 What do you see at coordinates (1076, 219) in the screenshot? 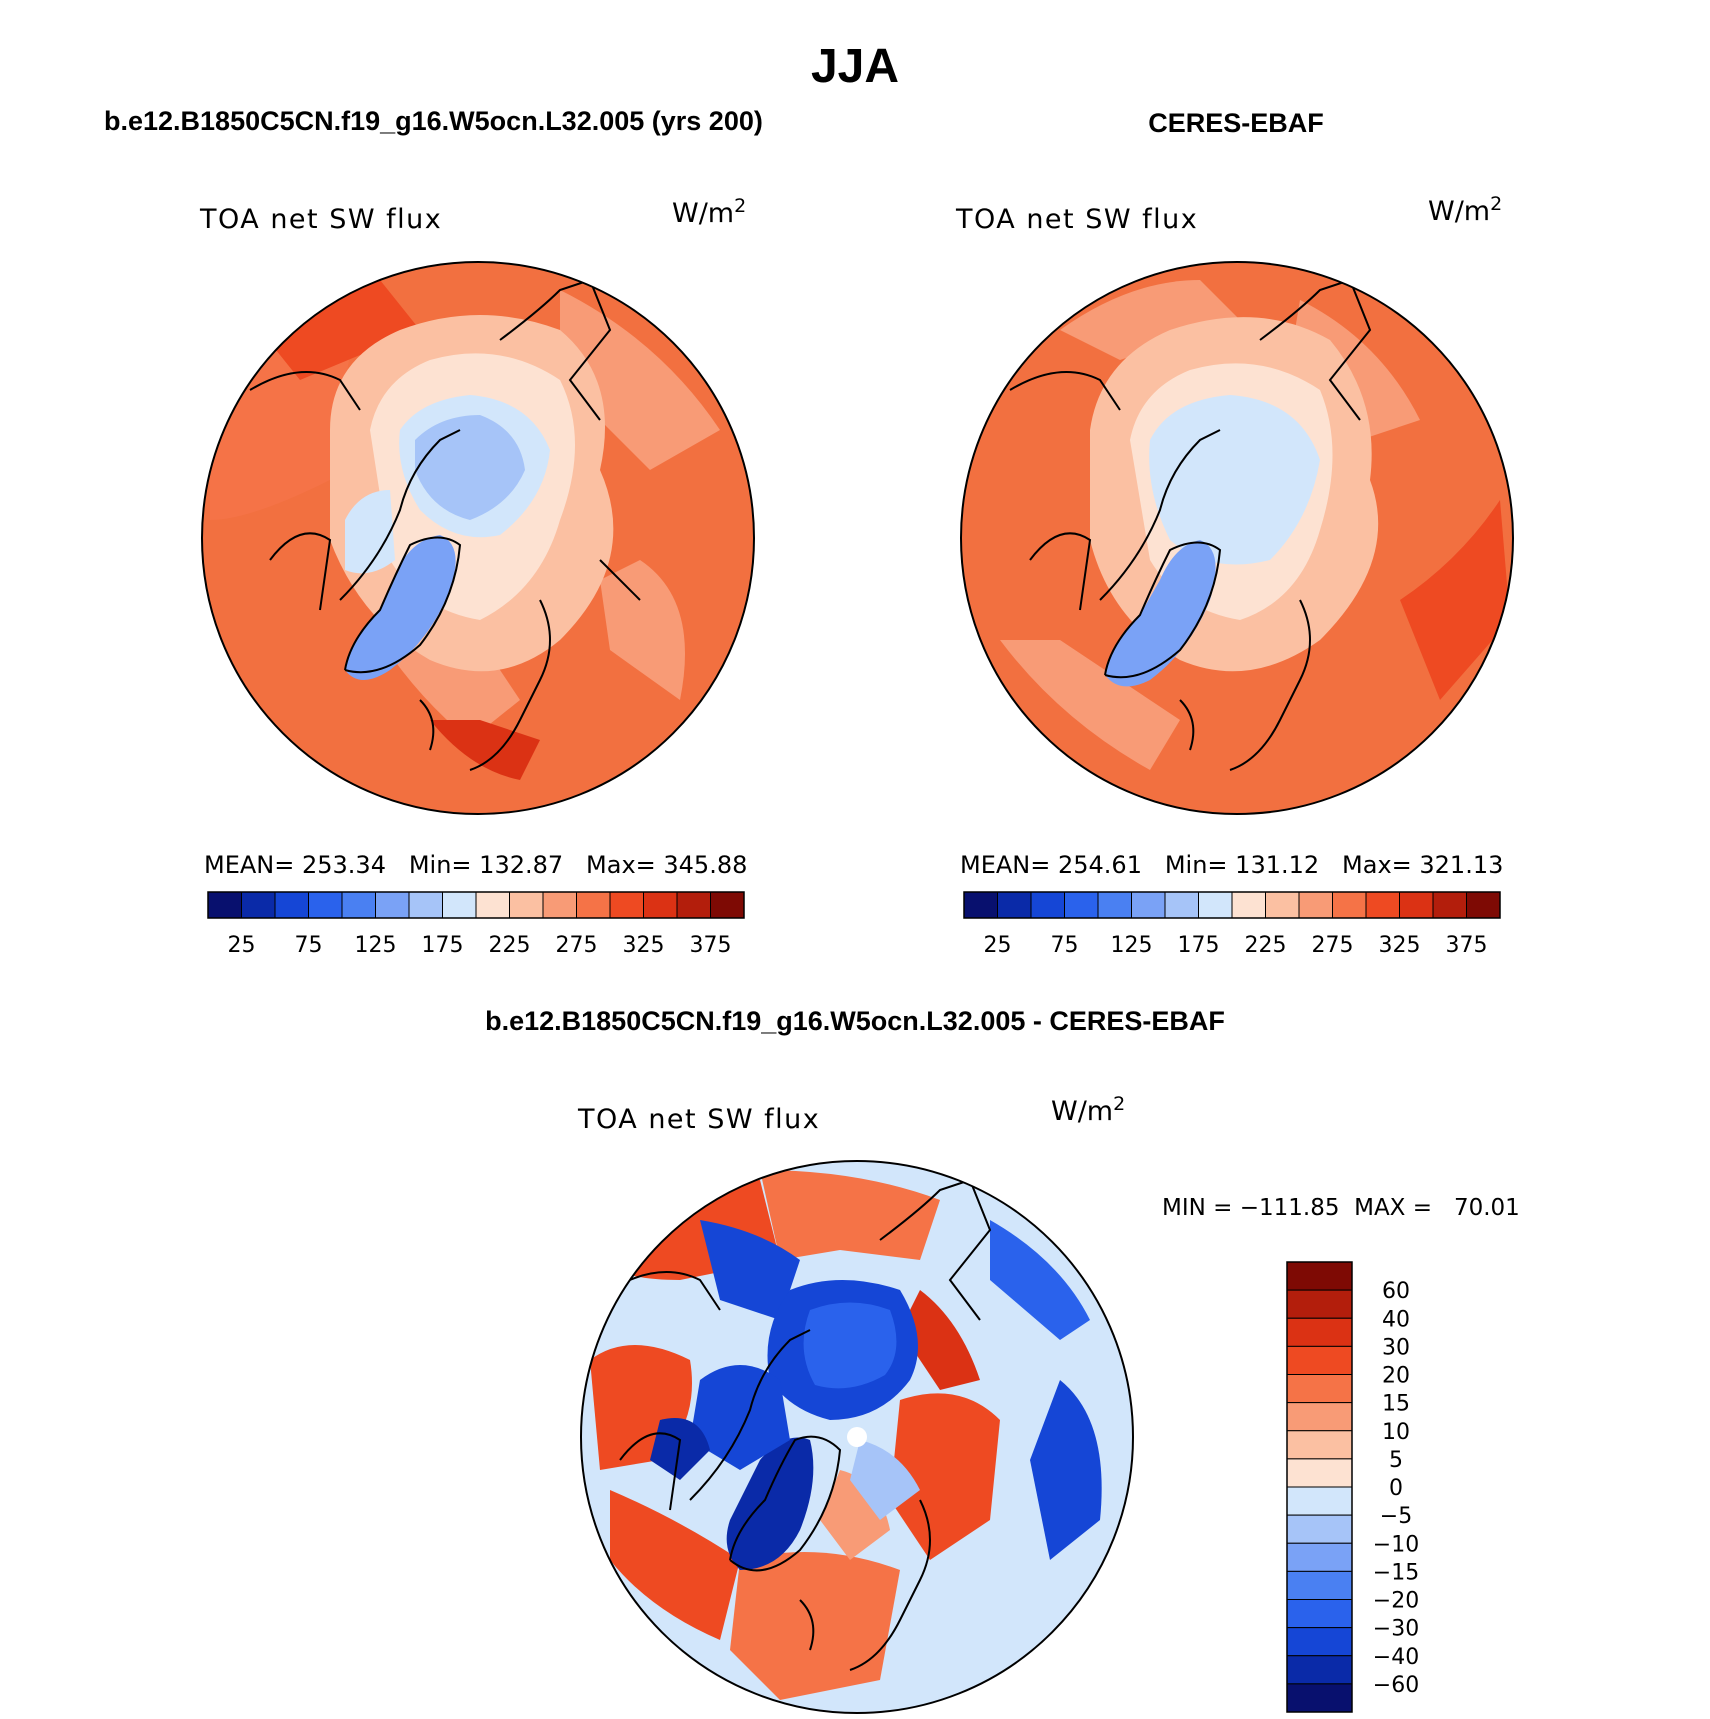
I see `obs-variable-label: TOA net SW flux` at bounding box center [1076, 219].